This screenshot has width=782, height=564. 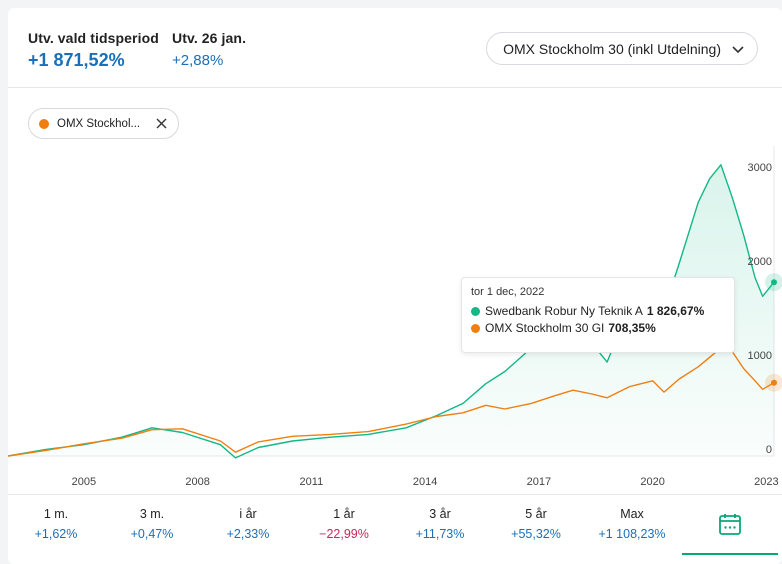 I want to click on period-3y: 3 år +11,73%, so click(x=440, y=529).